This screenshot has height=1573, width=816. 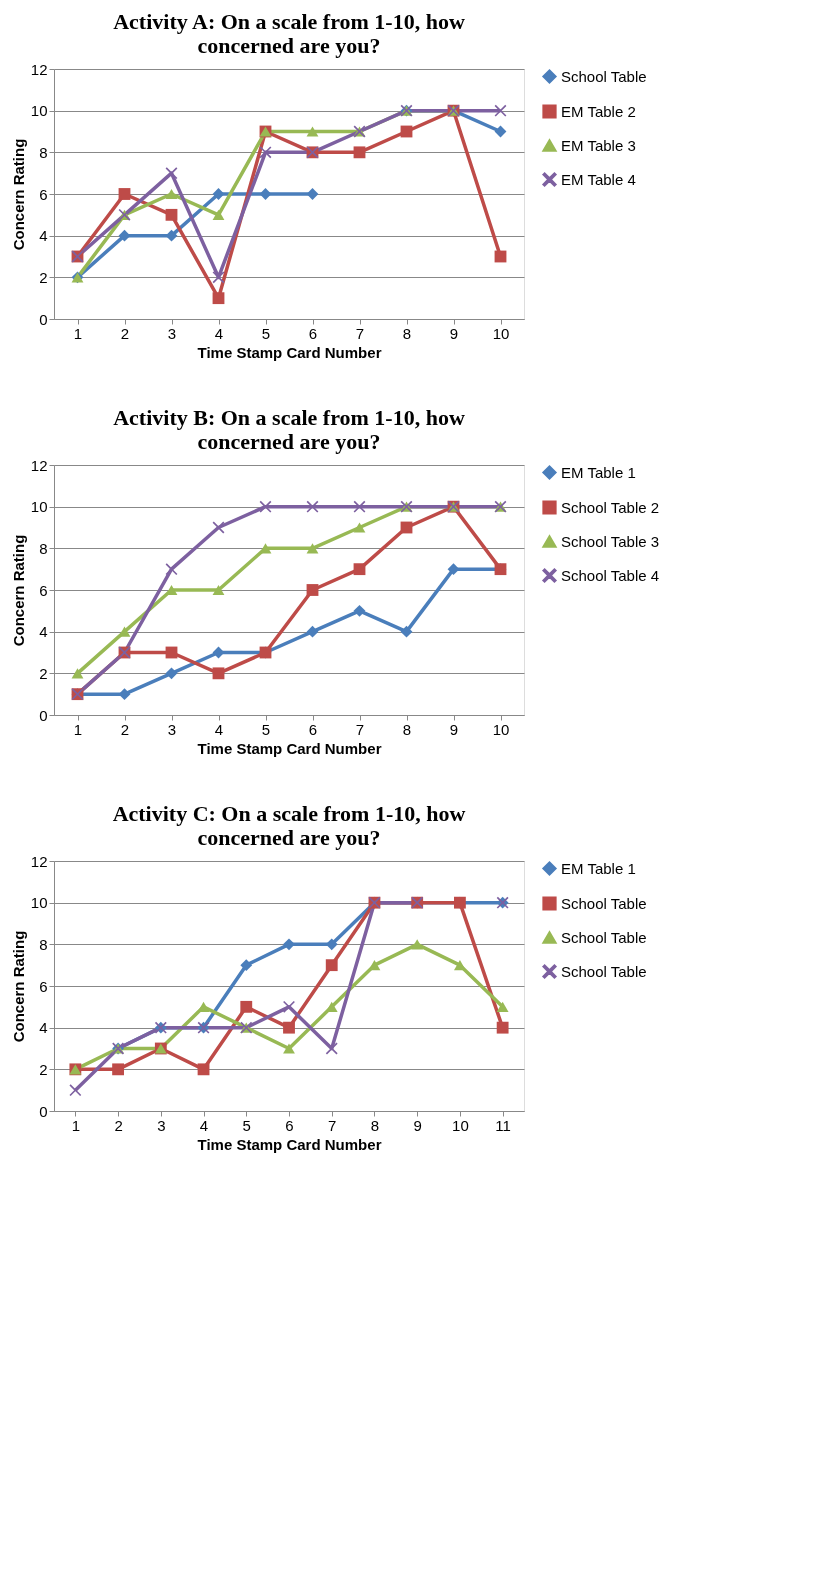 I want to click on legend-label: School Table 2, so click(x=610, y=507).